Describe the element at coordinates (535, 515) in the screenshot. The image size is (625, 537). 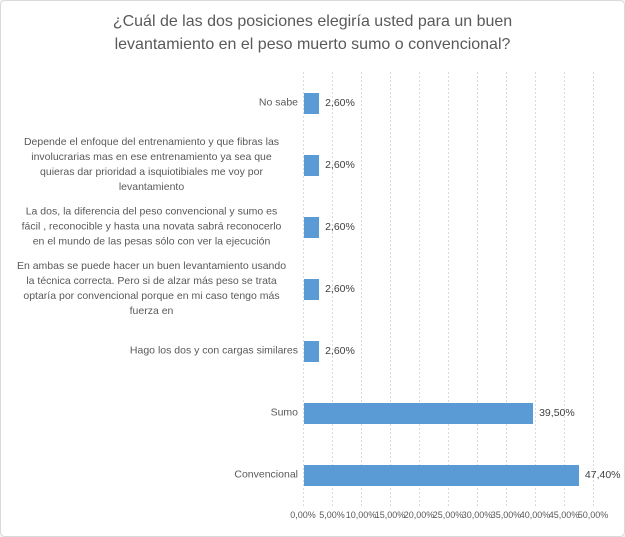
I see `x-axis-tick-label: 40,00%` at that location.